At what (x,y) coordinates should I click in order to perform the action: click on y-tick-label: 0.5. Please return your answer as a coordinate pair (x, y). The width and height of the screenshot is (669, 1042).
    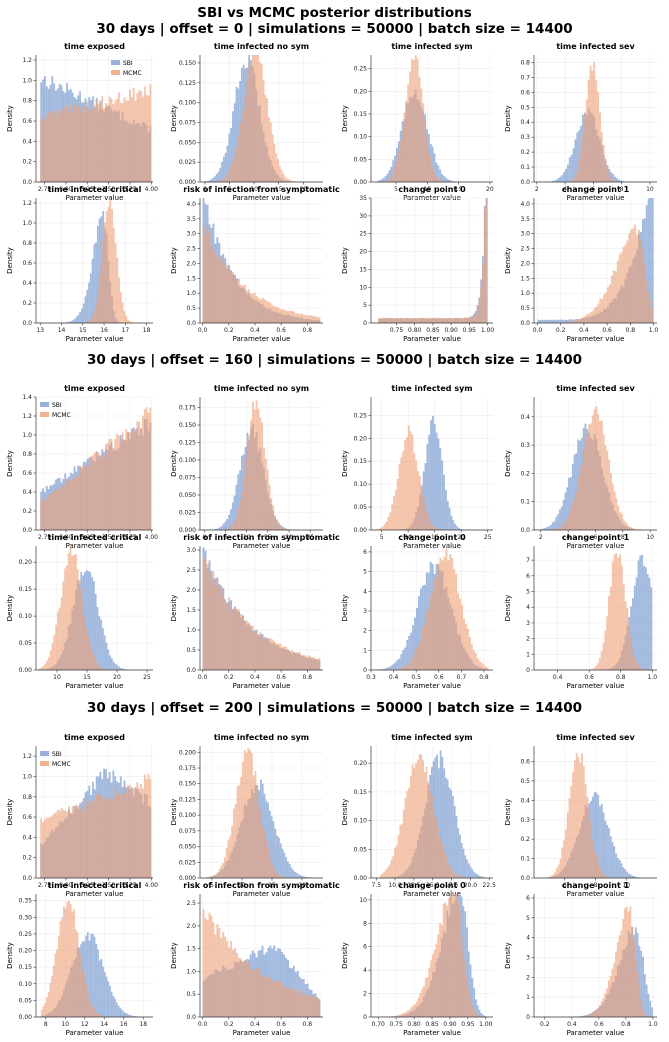
    Looking at the image, I should click on (525, 308).